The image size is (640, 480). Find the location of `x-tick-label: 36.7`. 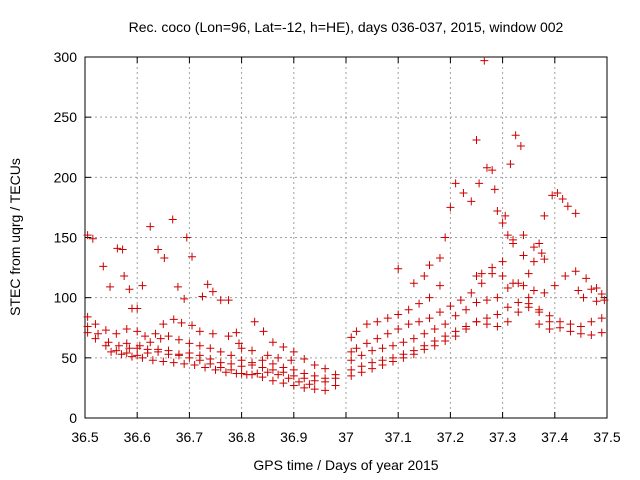

x-tick-label: 36.7 is located at coordinates (189, 437).